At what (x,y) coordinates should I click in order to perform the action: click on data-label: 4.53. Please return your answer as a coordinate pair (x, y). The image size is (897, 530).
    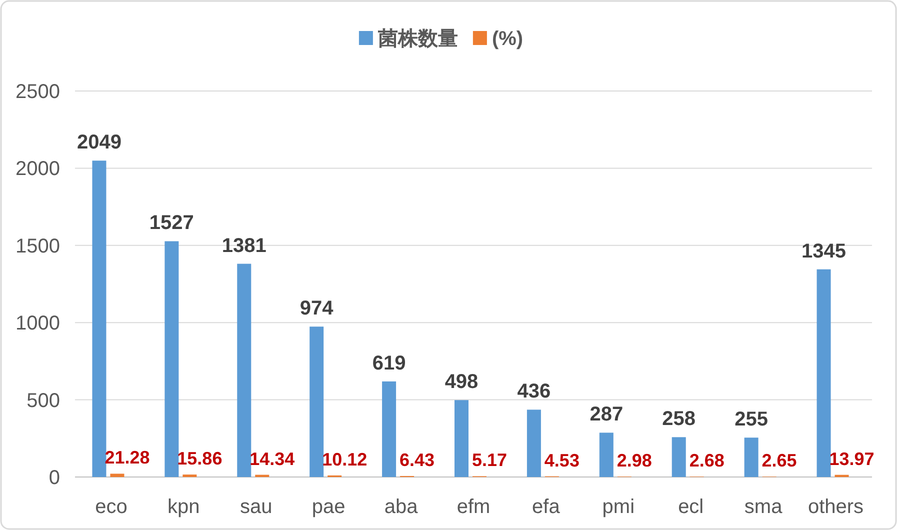
    Looking at the image, I should click on (562, 460).